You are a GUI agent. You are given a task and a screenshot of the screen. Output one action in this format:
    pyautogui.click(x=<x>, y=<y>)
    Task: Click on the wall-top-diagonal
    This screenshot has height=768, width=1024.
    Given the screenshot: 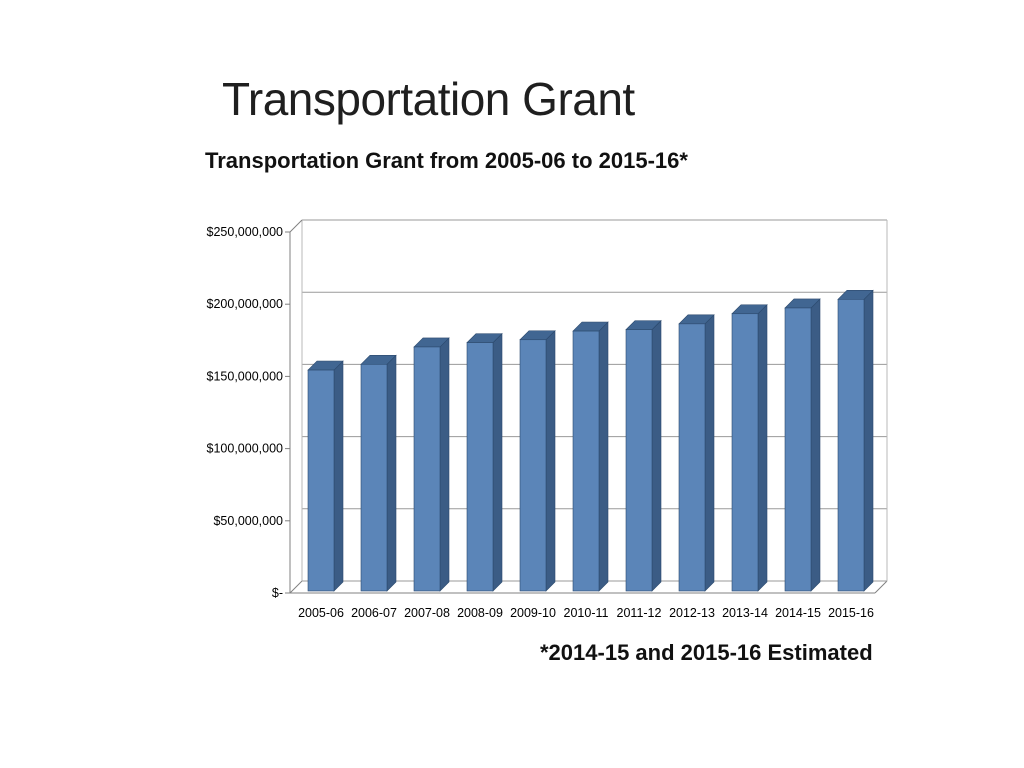 What is the action you would take?
    pyautogui.click(x=296, y=226)
    